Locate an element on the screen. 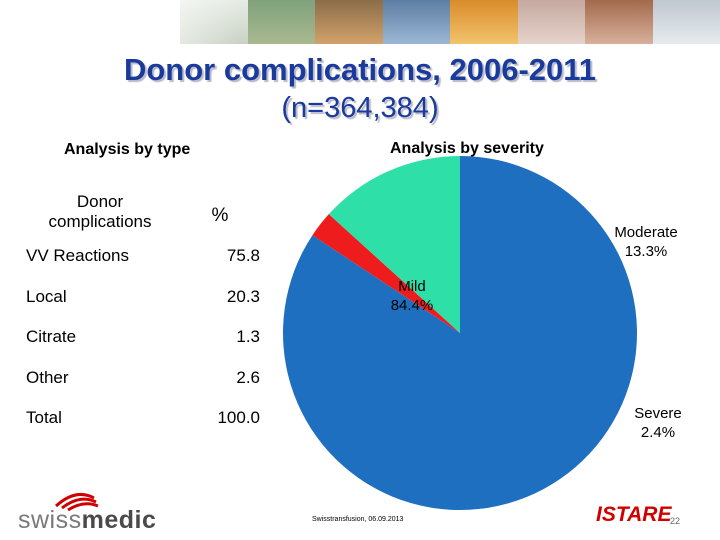  footer-note: Swisstransfusion, 06.09.2013 is located at coordinates (358, 519).